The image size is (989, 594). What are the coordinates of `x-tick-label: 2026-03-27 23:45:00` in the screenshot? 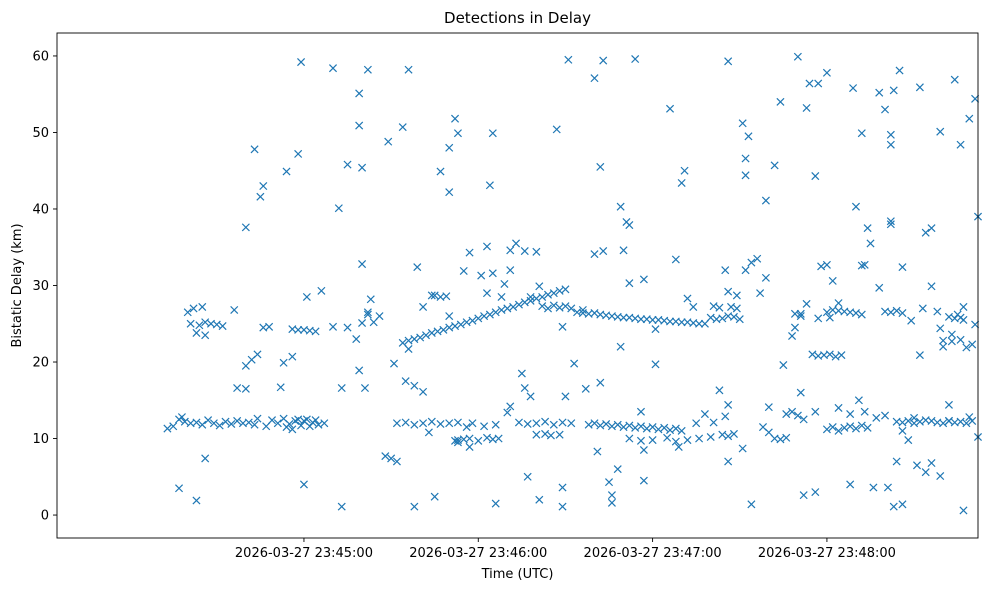 It's located at (304, 553).